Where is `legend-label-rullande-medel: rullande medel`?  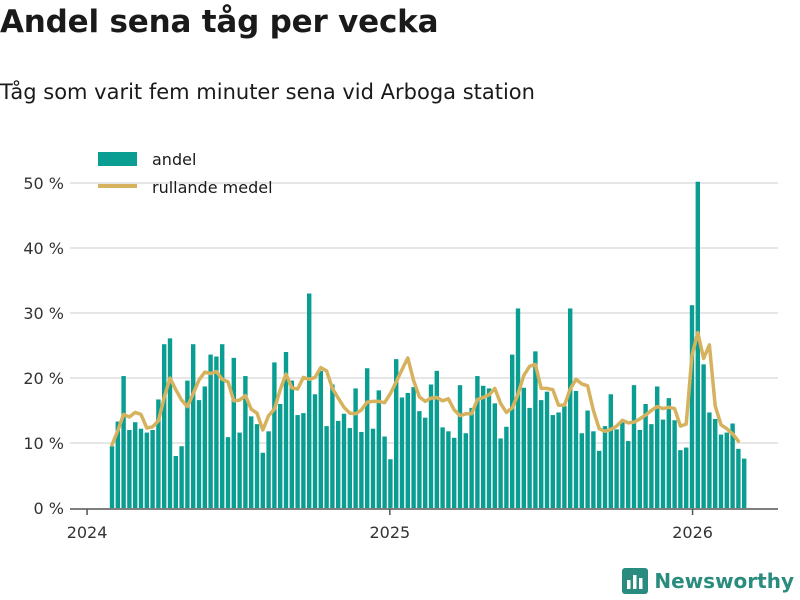 legend-label-rullande-medel: rullande medel is located at coordinates (212, 187).